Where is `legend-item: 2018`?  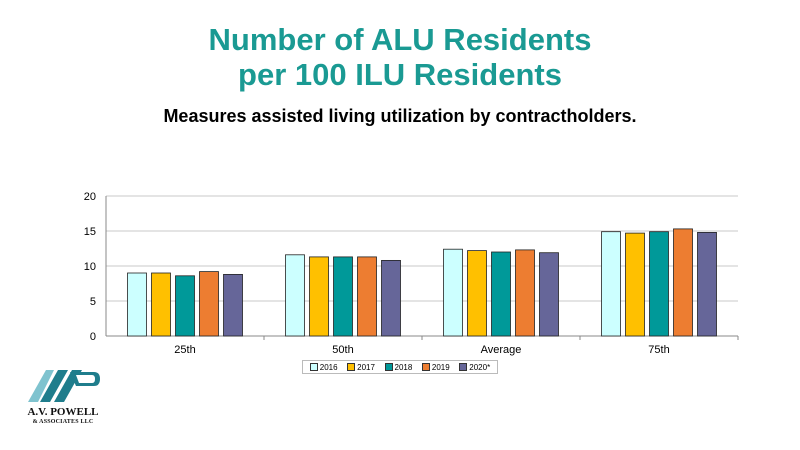
legend-item: 2018 is located at coordinates (398, 367).